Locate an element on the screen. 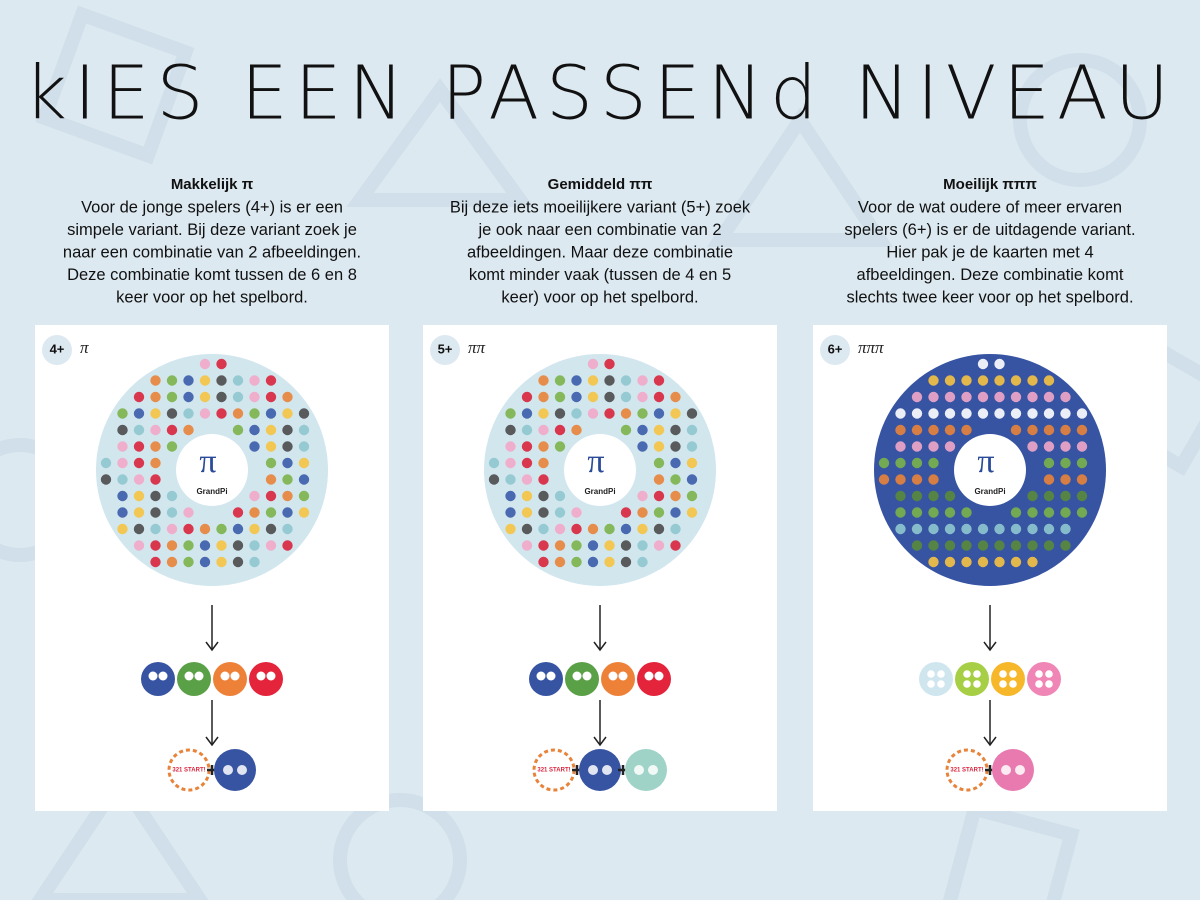 The width and height of the screenshot is (1200, 900). level-text: Voor de jonge spelers (4+) is er een is located at coordinates (212, 207).